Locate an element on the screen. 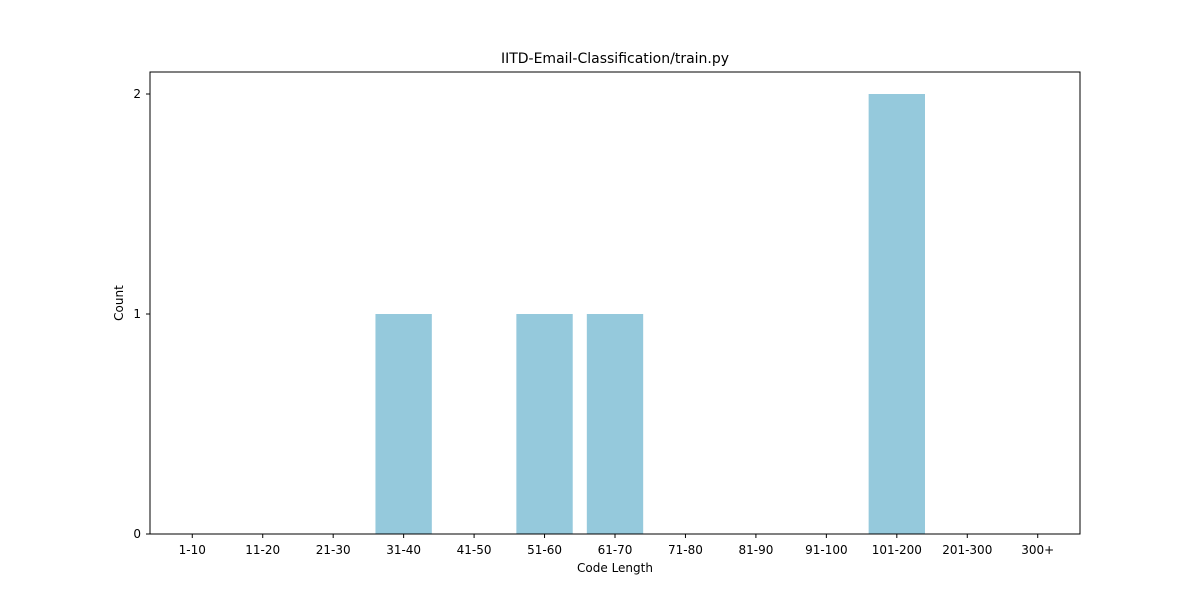 The height and width of the screenshot is (600, 1200). y-tick-label: 0 is located at coordinates (137, 534).